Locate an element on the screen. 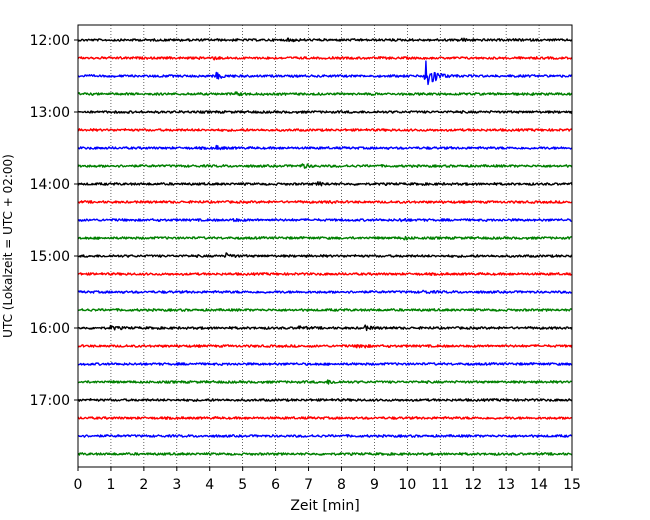 The width and height of the screenshot is (650, 520). x-tick-label: 6 is located at coordinates (275, 485).